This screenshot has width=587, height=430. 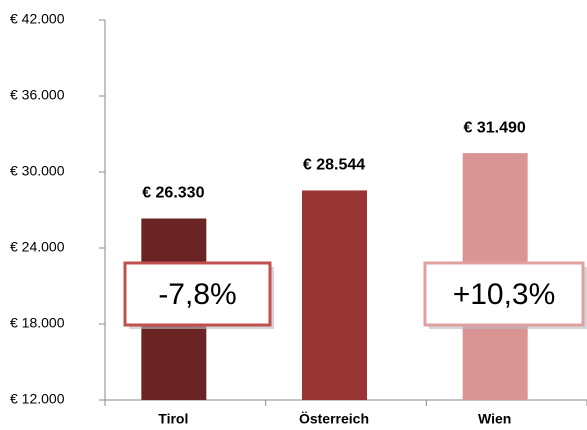 What do you see at coordinates (173, 193) in the screenshot?
I see `value-label: € 26.330` at bounding box center [173, 193].